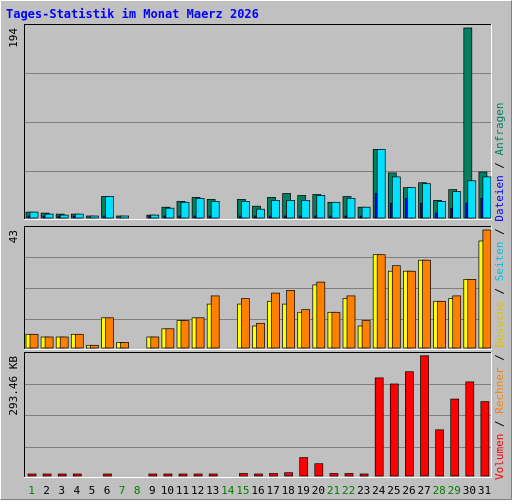  What do you see at coordinates (212, 490) in the screenshot?
I see `day-label: 13` at bounding box center [212, 490].